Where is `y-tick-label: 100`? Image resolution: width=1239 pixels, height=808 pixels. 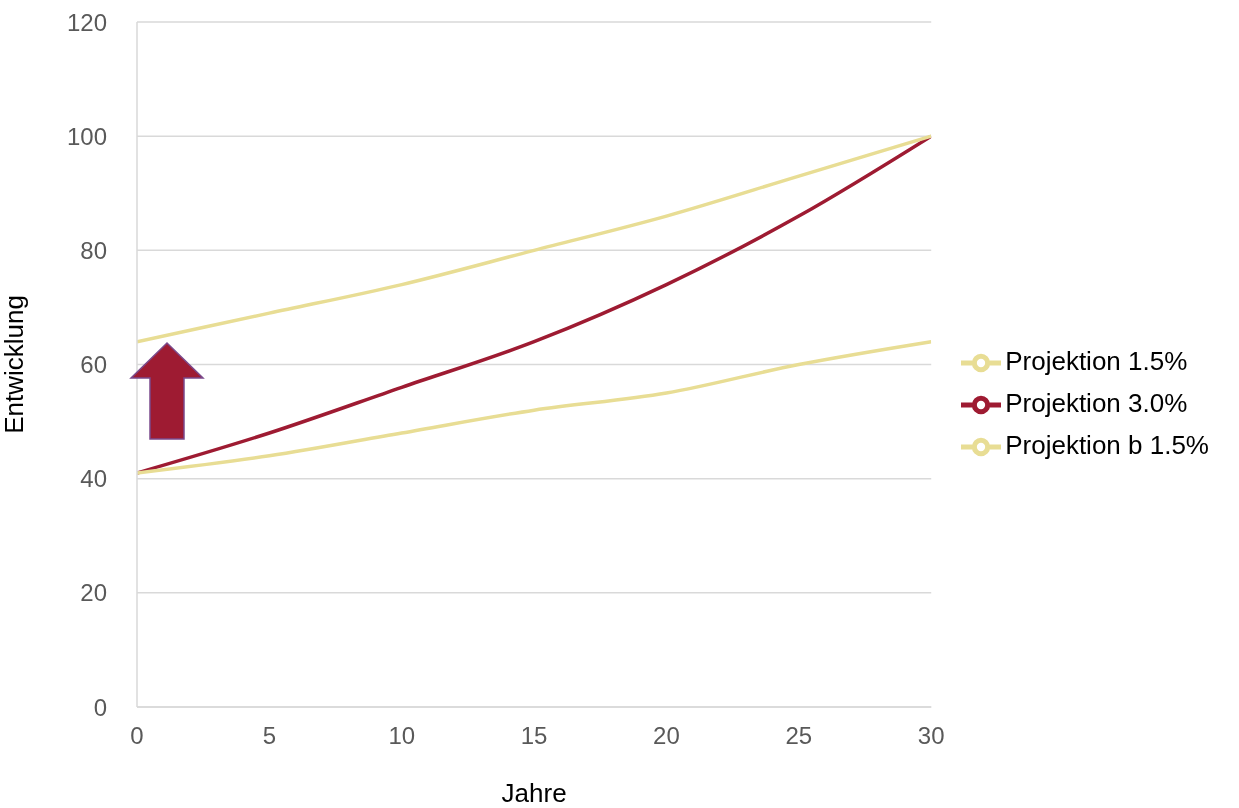
y-tick-label: 100 is located at coordinates (86, 136).